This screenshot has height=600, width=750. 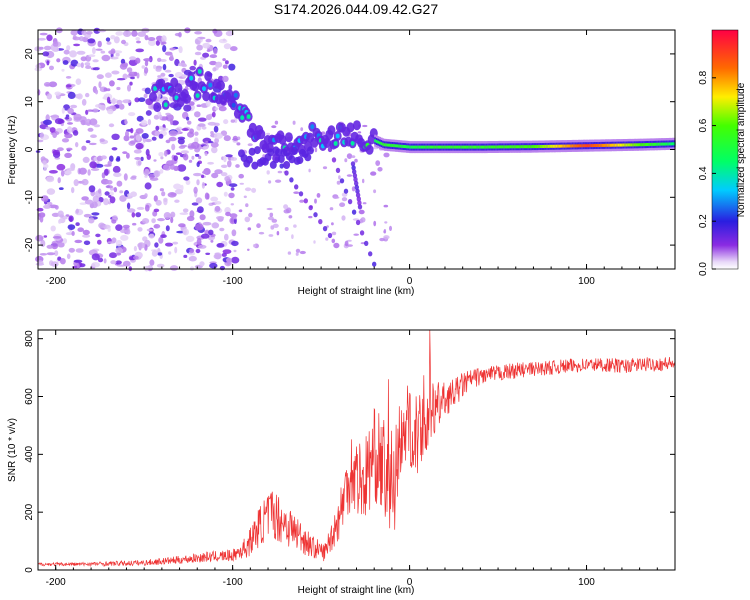 I want to click on colorbar-scale, so click(x=725, y=149).